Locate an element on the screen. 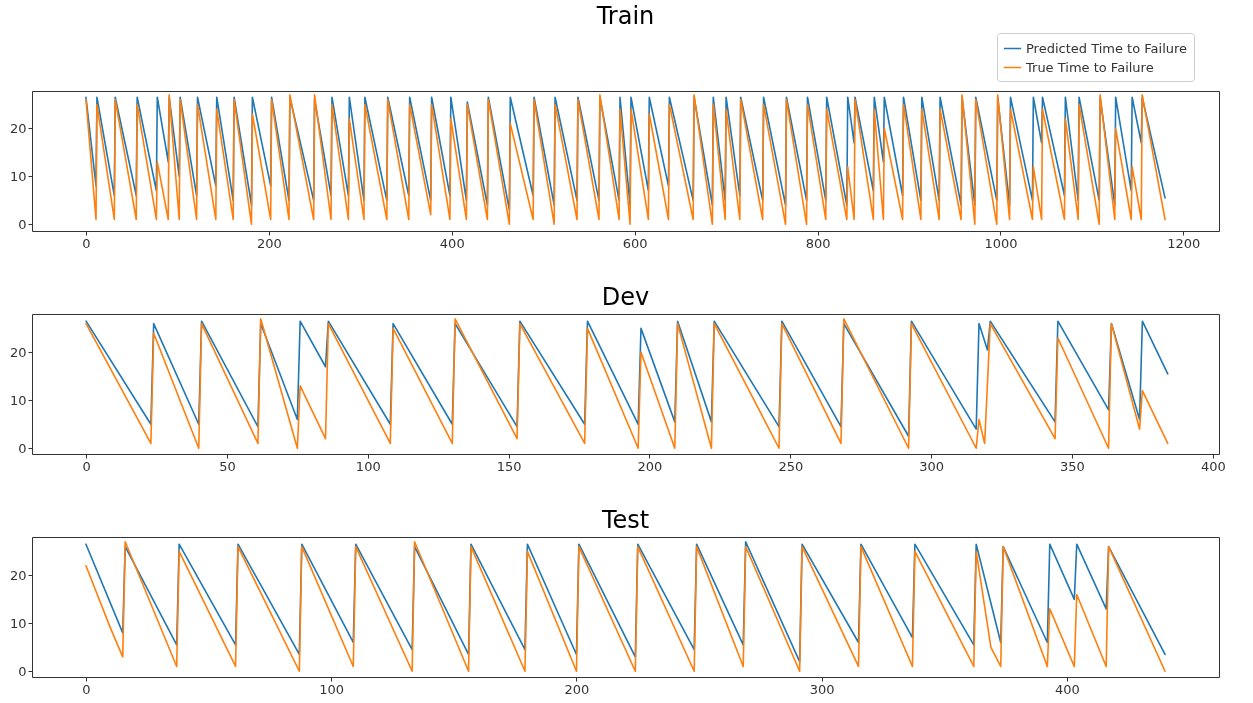 This screenshot has height=703, width=1253. x-tick-label: 800 is located at coordinates (818, 243).